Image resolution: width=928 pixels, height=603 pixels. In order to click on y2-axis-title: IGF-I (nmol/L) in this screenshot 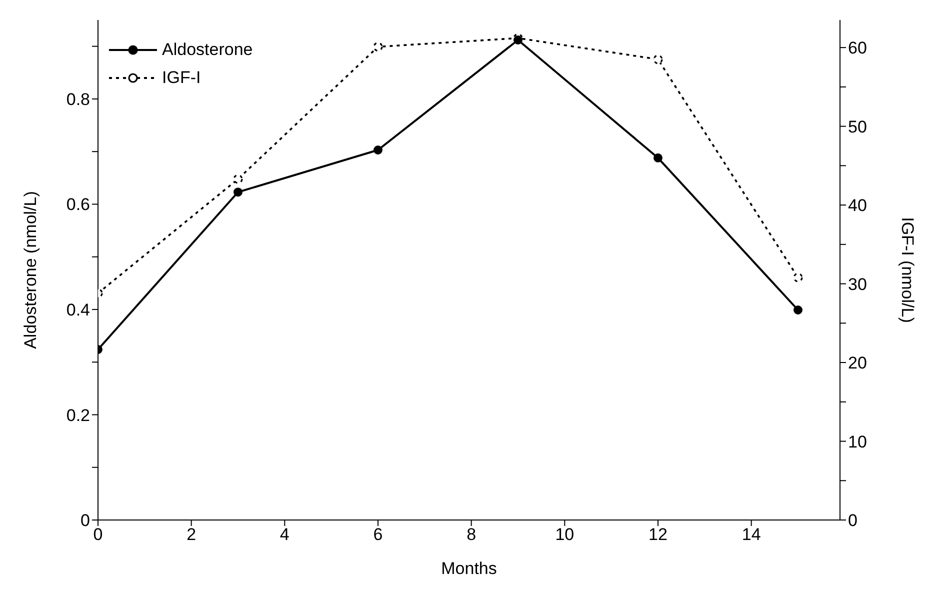, I will do `click(907, 270)`.